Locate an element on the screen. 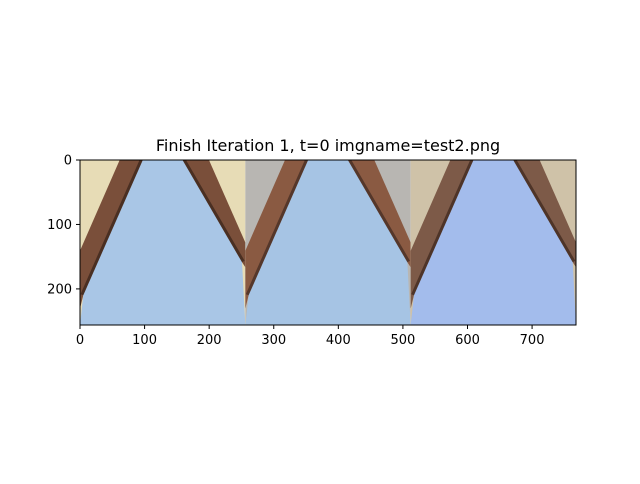  y-axis: 0 100 200 is located at coordinates (63, 225).